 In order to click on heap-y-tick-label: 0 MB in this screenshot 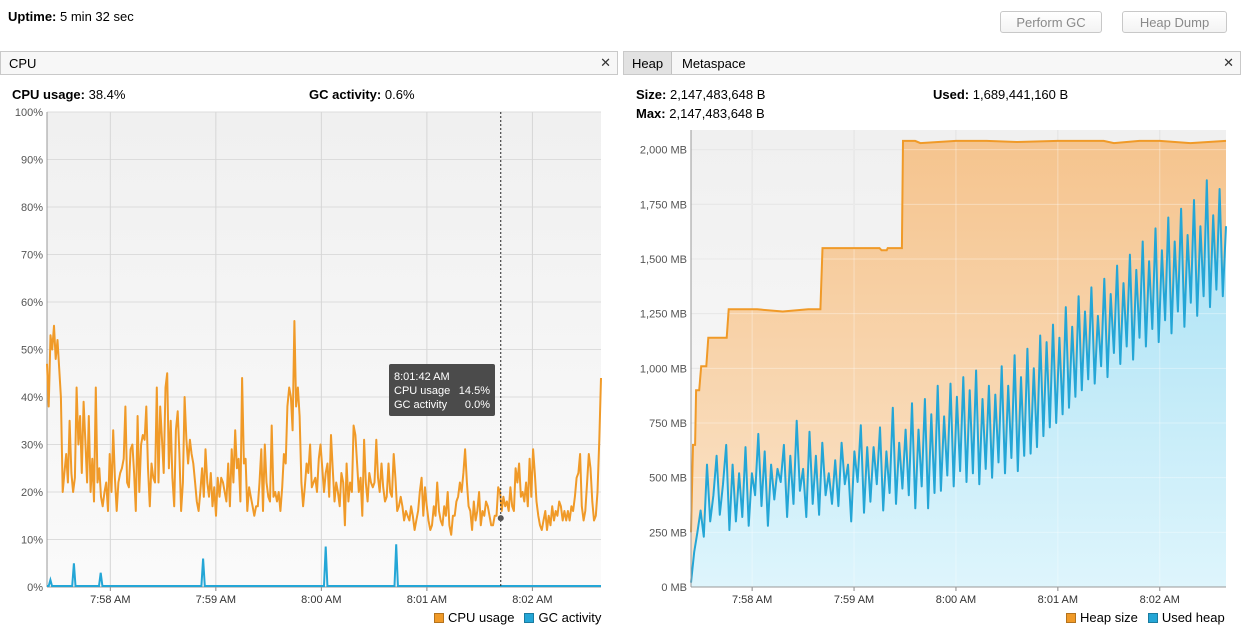, I will do `click(674, 588)`.